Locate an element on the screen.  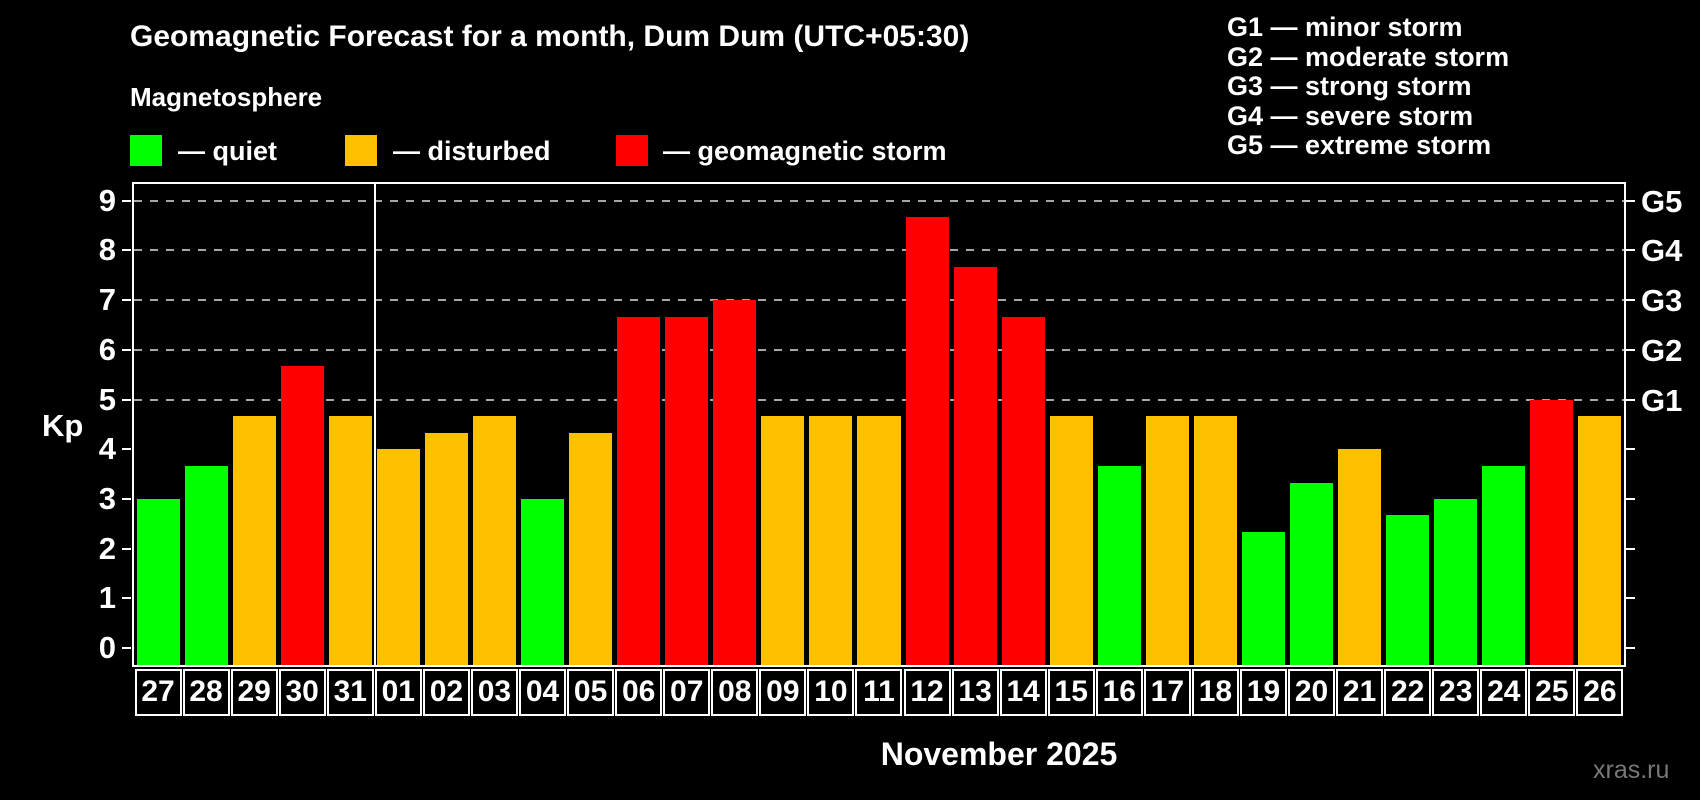
date-cell-11: 11 is located at coordinates (879, 692).